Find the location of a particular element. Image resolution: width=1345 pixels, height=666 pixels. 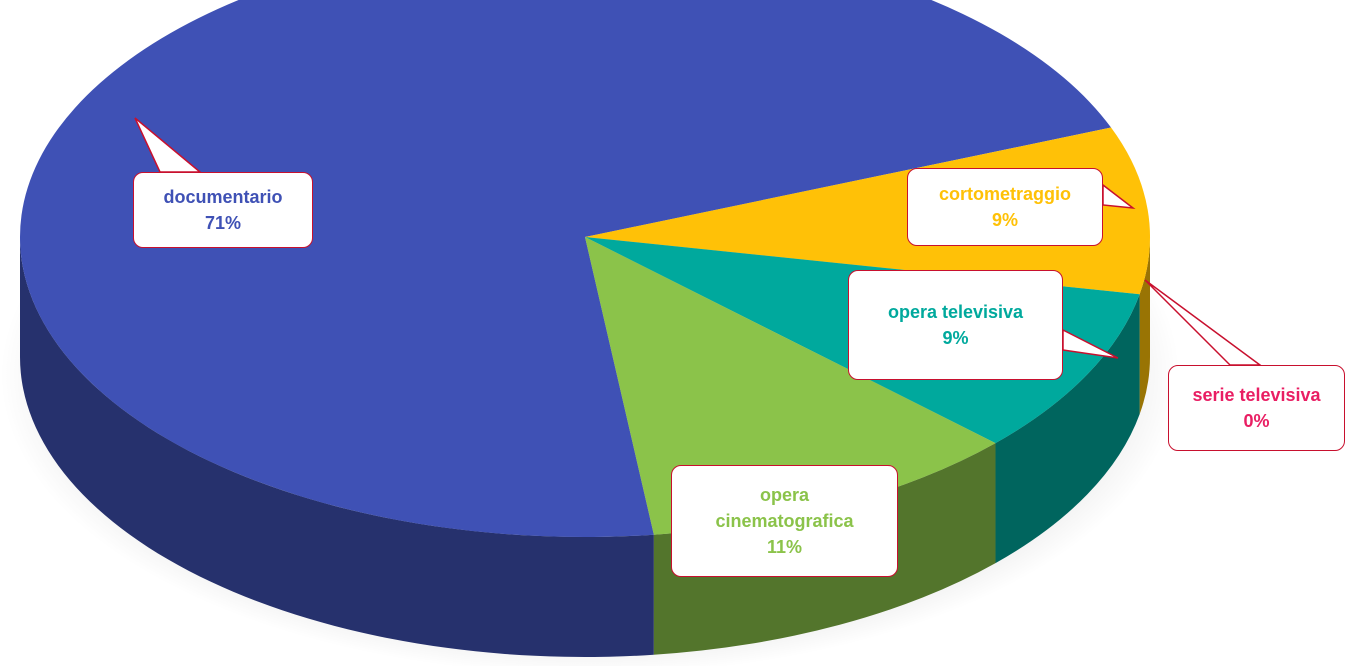

data-label: opera televisiva 9% is located at coordinates (955, 325).